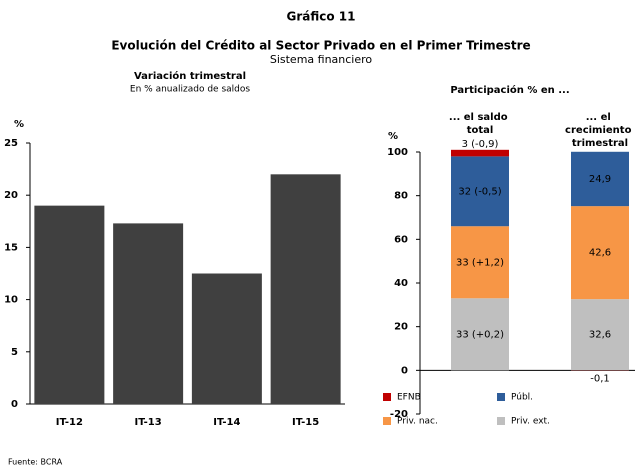 The image size is (643, 476). I want to click on x-tick-label: IT-13, so click(148, 422).